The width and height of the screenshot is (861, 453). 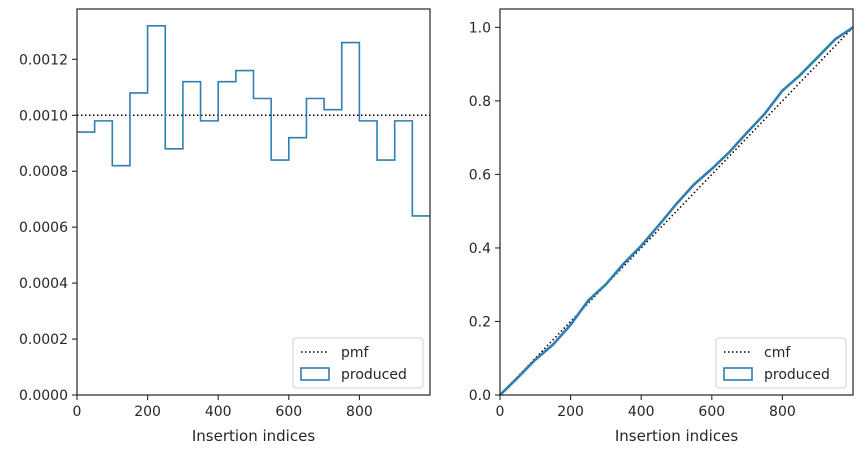 I want to click on y-tick-label: 0.0, so click(x=480, y=396).